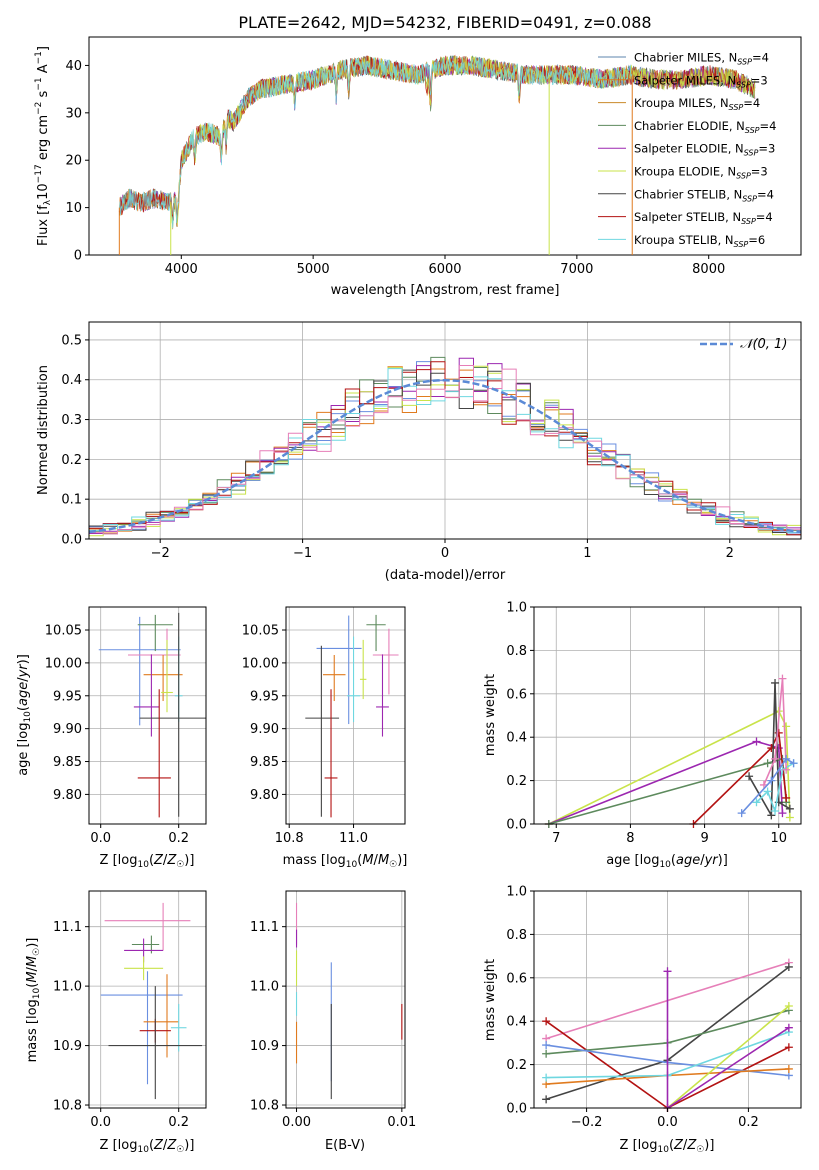  What do you see at coordinates (516, 651) in the screenshot?
I see `y-tick-label: 0.8` at bounding box center [516, 651].